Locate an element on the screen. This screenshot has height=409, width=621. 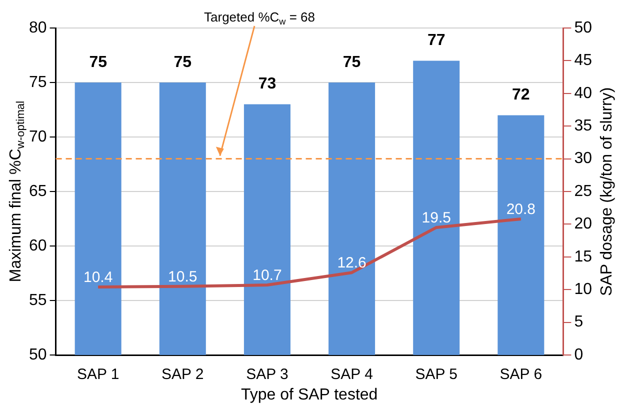
data-label: 10.5 is located at coordinates (183, 277).